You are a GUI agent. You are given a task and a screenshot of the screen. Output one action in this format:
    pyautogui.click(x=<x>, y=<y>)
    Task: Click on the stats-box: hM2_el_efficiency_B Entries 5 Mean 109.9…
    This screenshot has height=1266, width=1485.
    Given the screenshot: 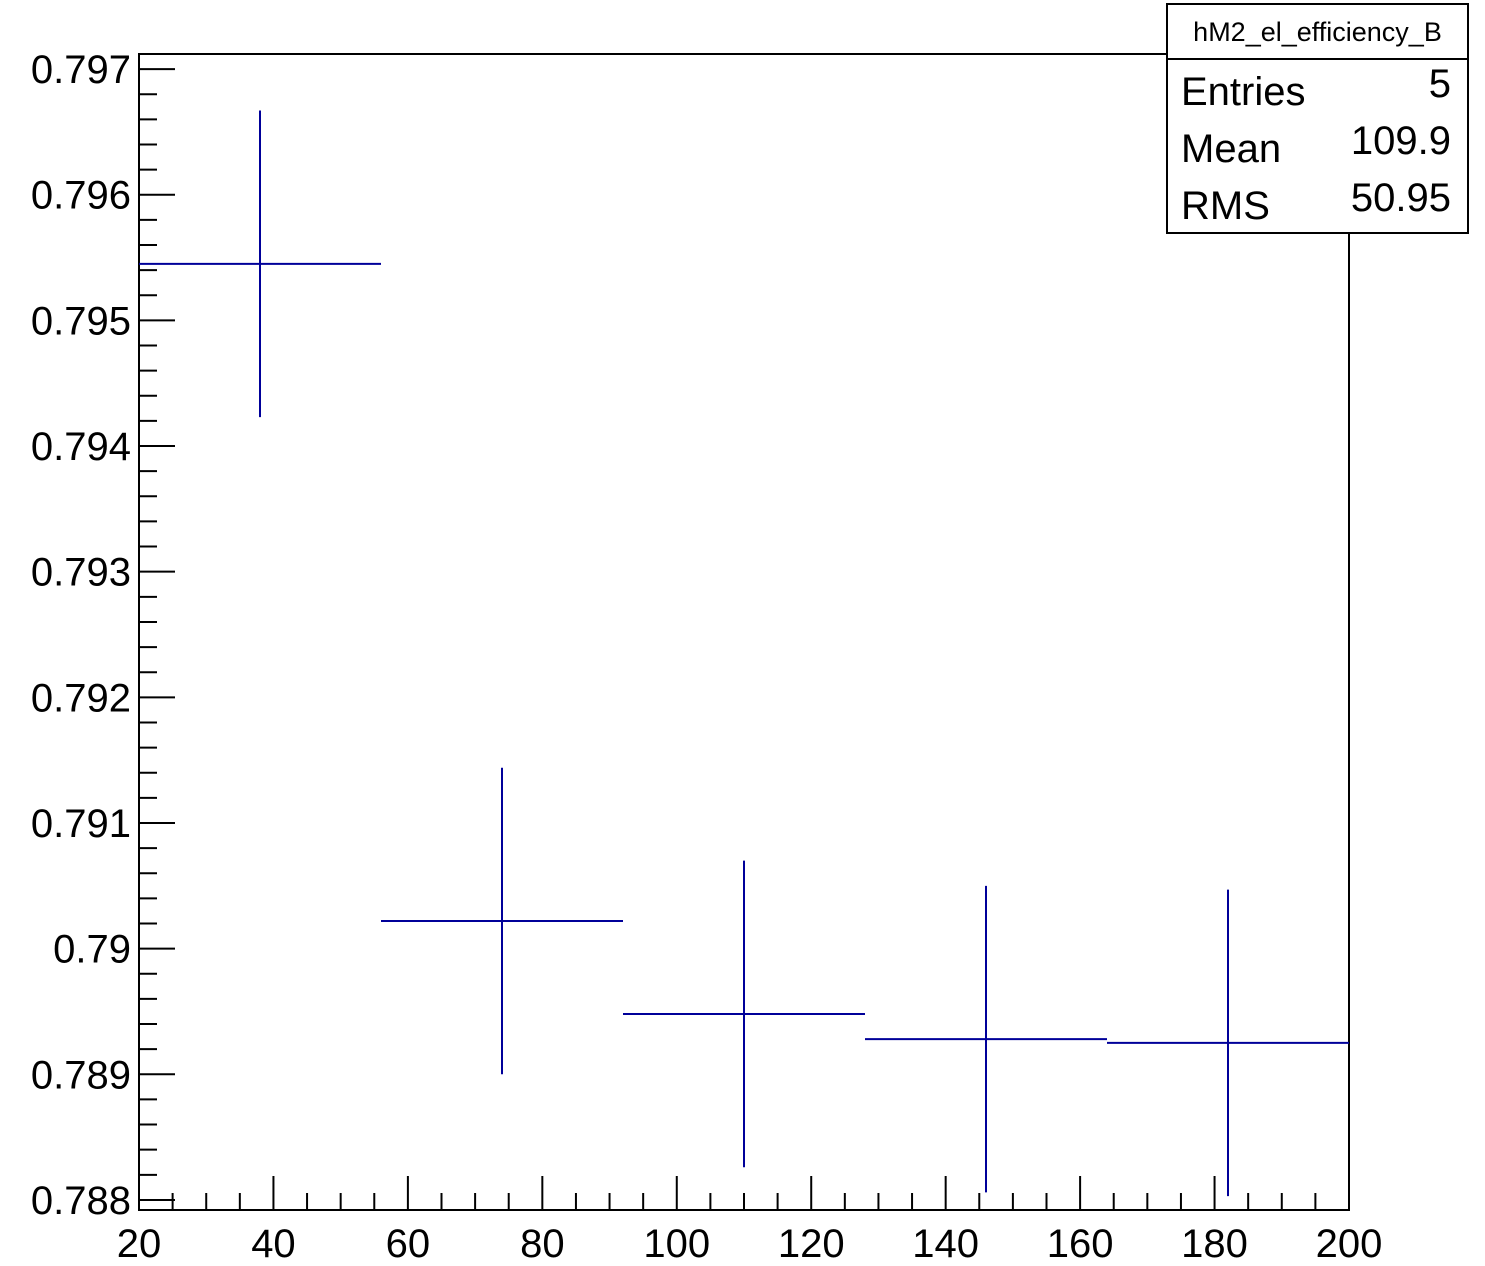 What is the action you would take?
    pyautogui.click(x=1317, y=118)
    